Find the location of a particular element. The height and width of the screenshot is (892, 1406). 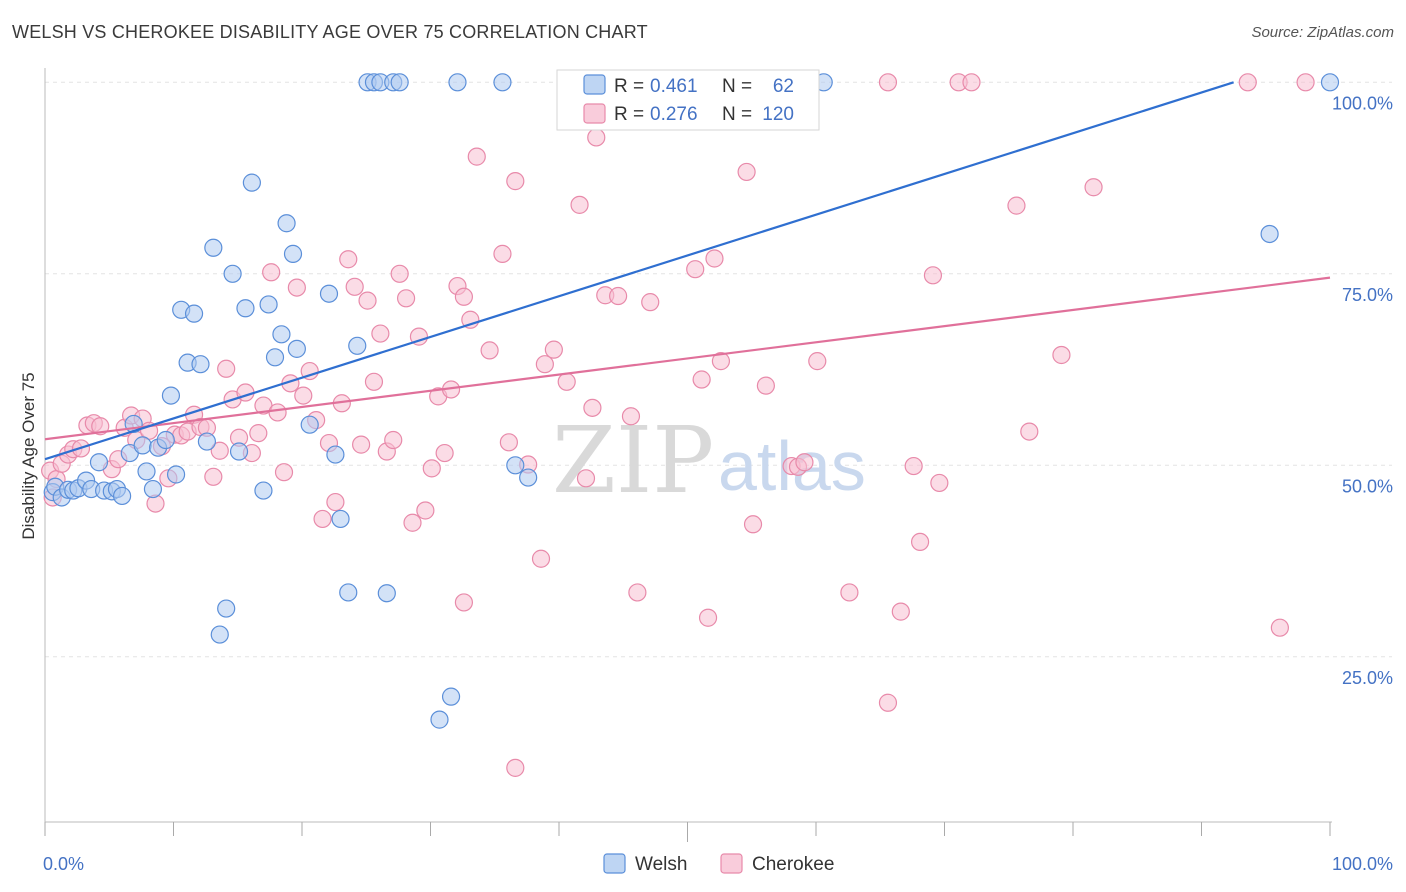

source-label: Source: ZipAtlas.com is located at coordinates (1322, 32).